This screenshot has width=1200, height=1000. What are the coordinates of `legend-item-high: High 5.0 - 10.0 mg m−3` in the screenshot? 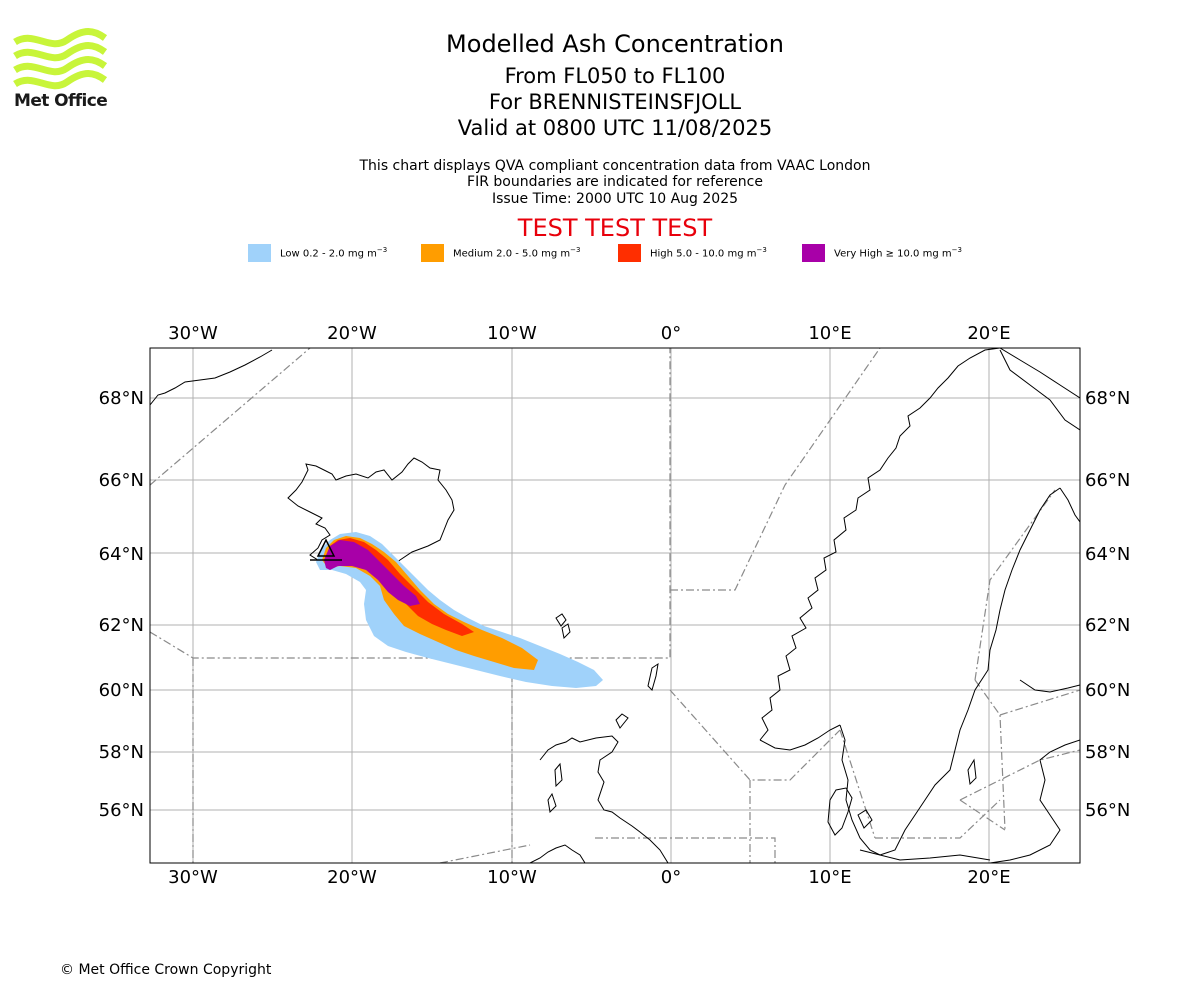 It's located at (692, 253).